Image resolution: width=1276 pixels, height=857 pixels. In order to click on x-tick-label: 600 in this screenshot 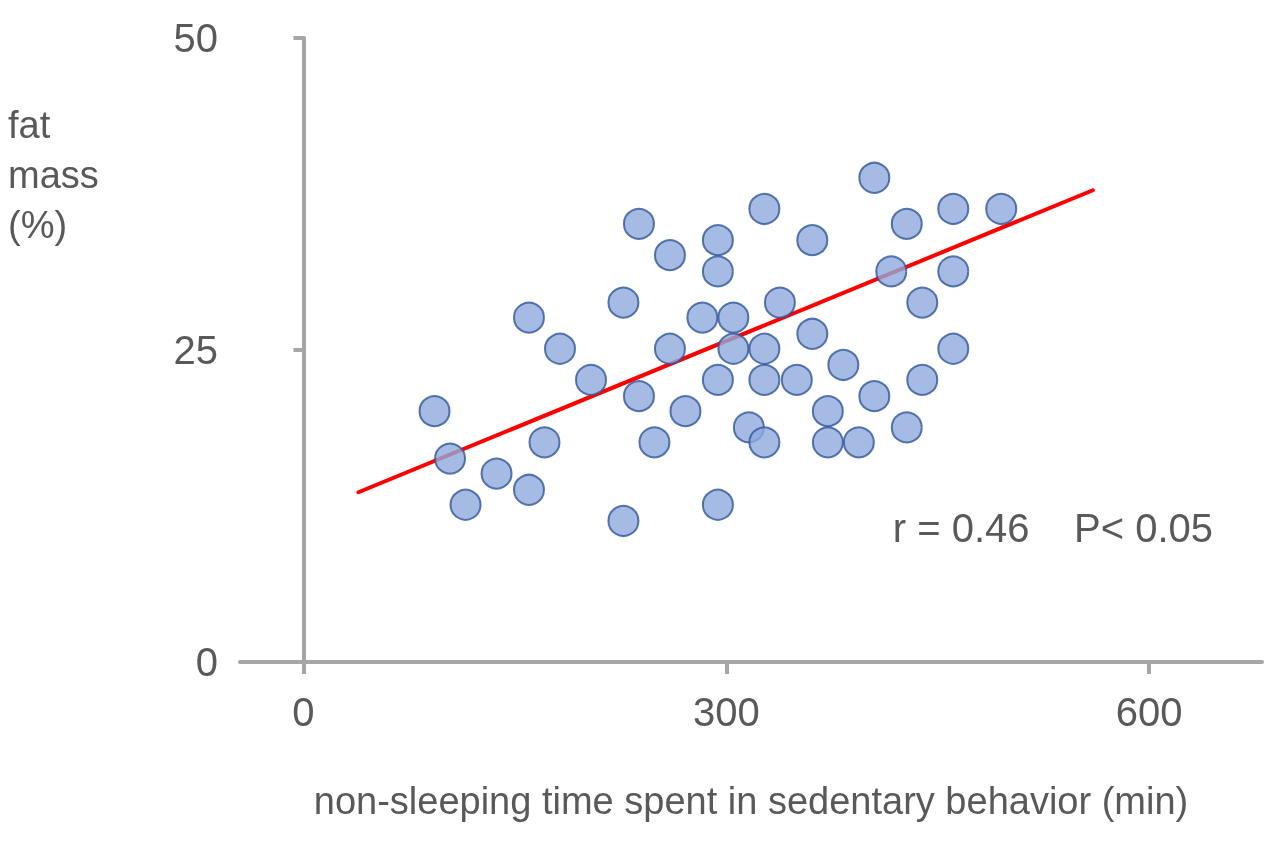, I will do `click(1149, 712)`.